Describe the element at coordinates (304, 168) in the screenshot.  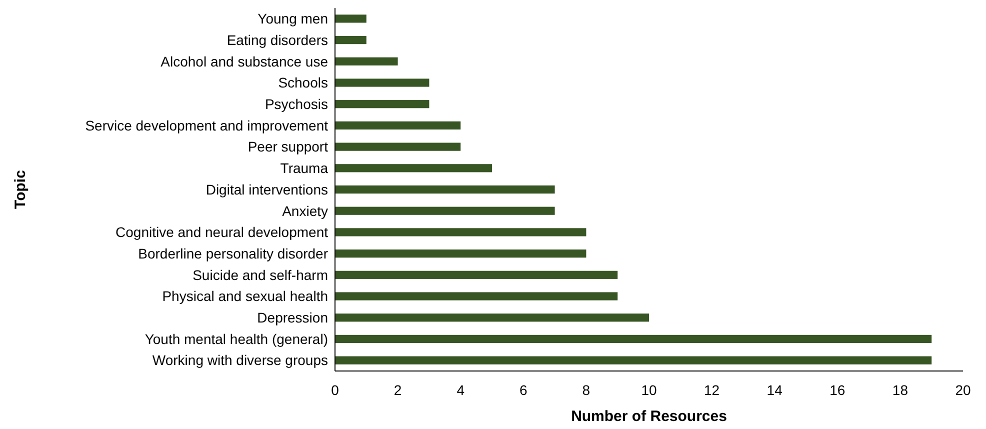
I see `y-tick-label: Trauma` at that location.